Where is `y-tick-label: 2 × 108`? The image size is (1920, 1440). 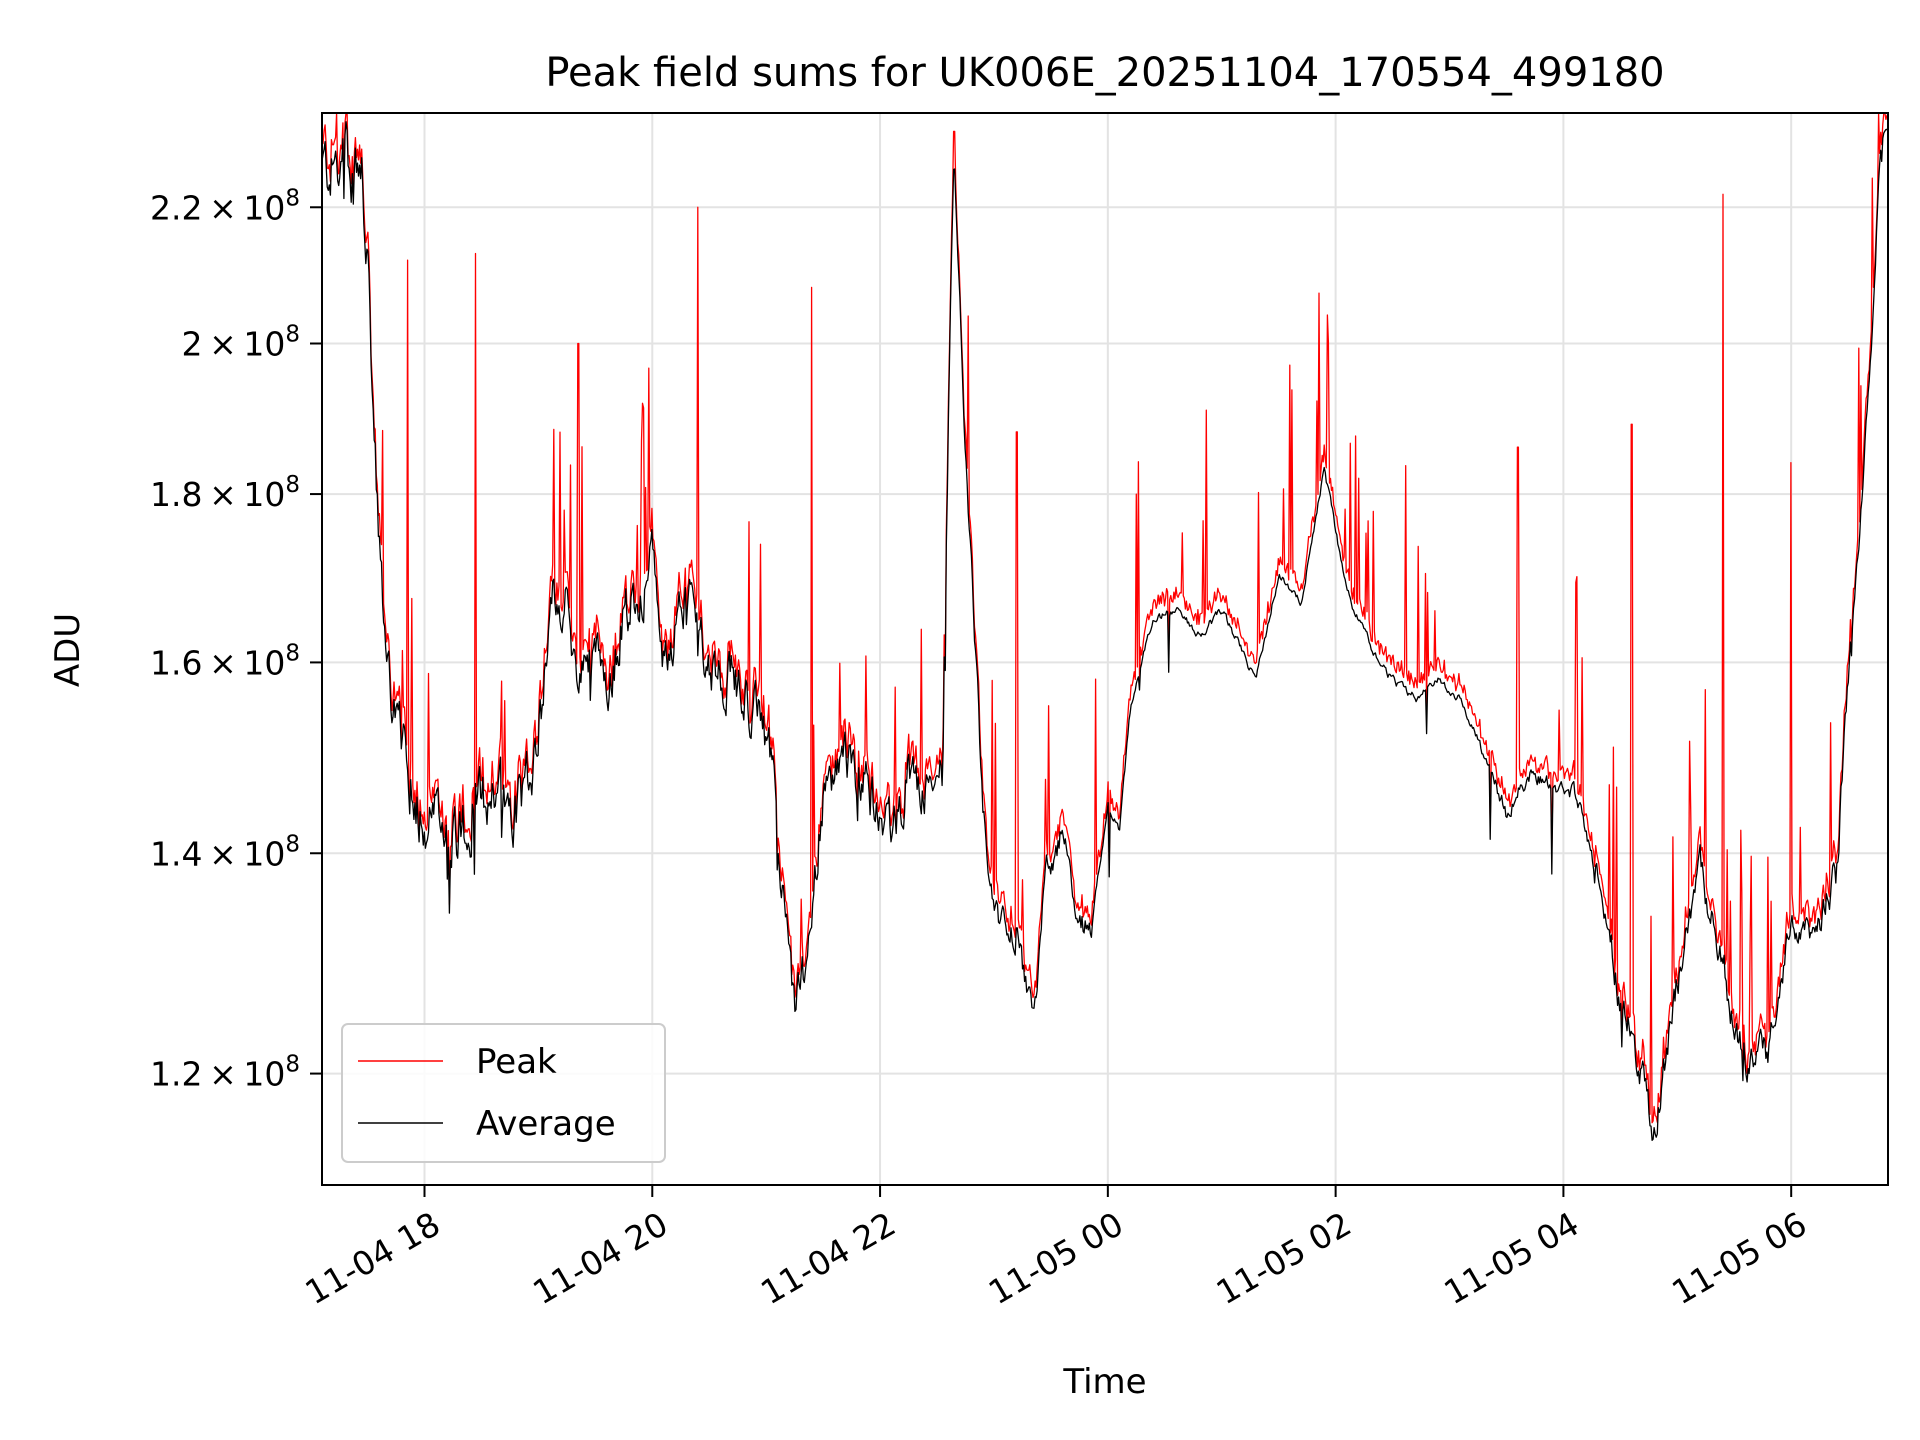 y-tick-label: 2 × 108 is located at coordinates (241, 342).